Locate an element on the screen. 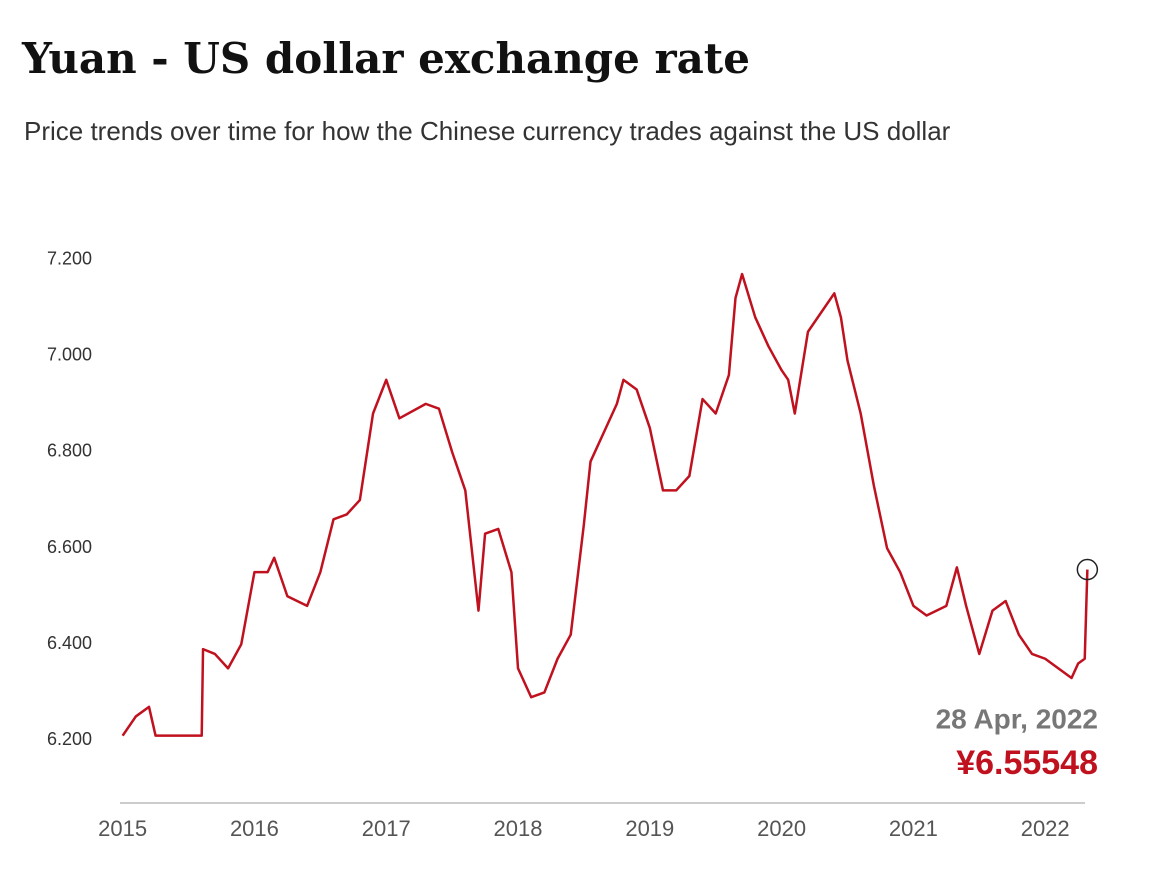  y-tick-label: 6.600 is located at coordinates (69, 547).